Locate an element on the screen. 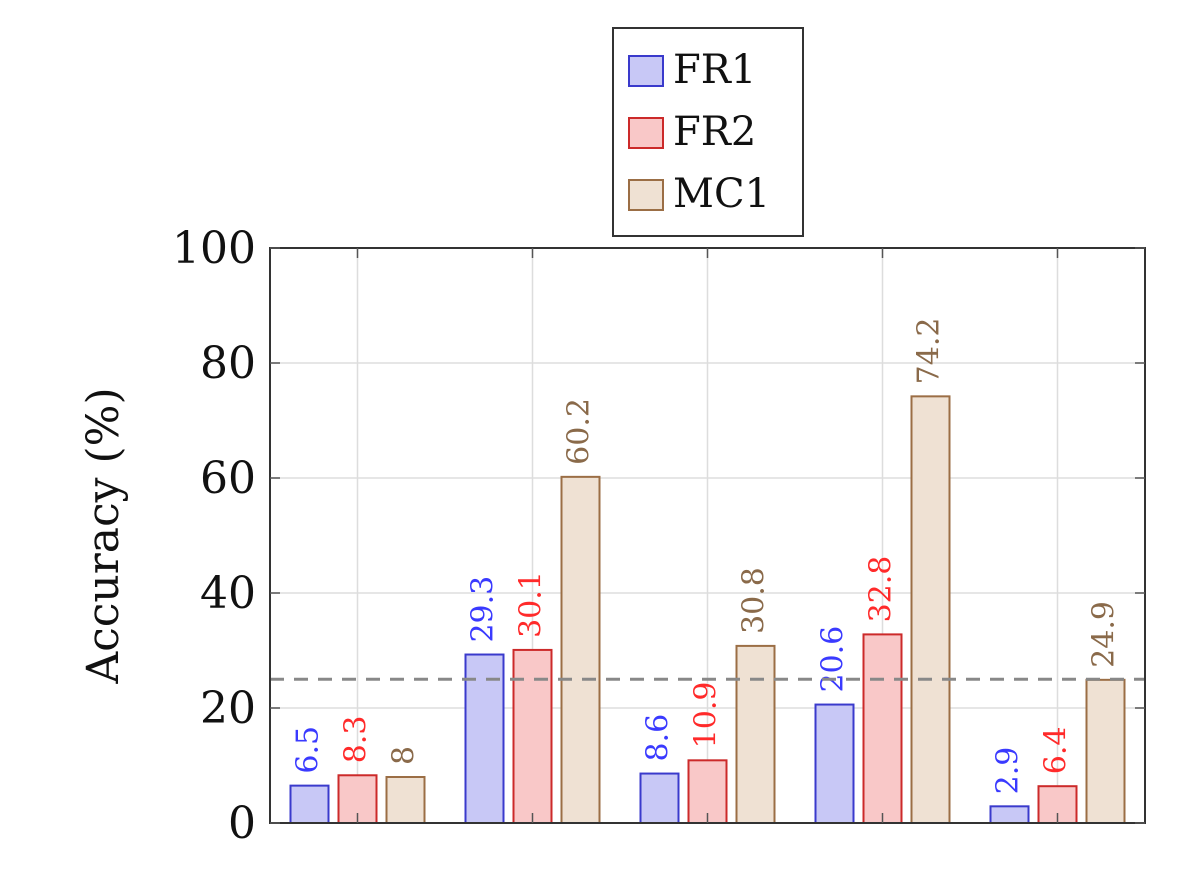 This screenshot has width=1200, height=875. value-label: 10.9 is located at coordinates (706, 715).